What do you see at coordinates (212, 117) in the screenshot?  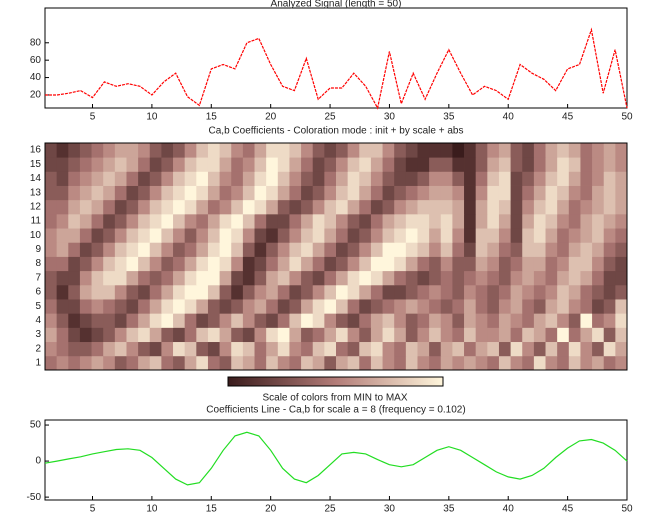 I see `x-tick-label: 15` at bounding box center [212, 117].